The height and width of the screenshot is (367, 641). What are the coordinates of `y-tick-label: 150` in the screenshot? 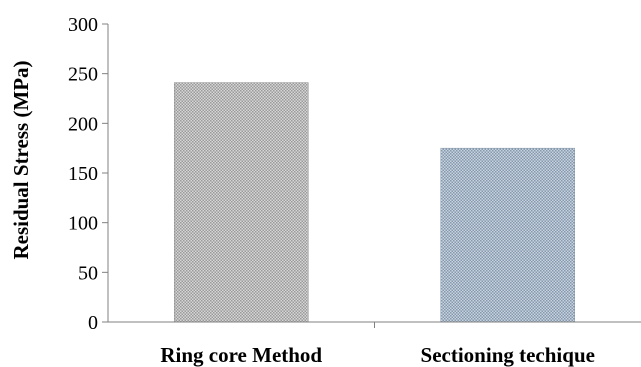 It's located at (83, 174).